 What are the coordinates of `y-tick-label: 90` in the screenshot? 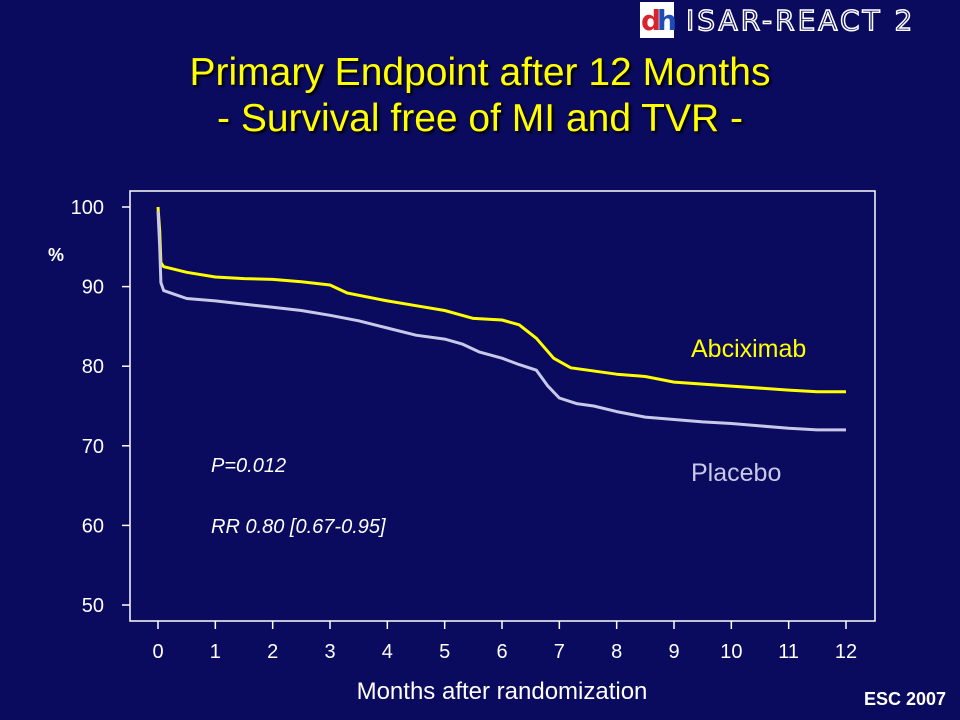 It's located at (93, 288).